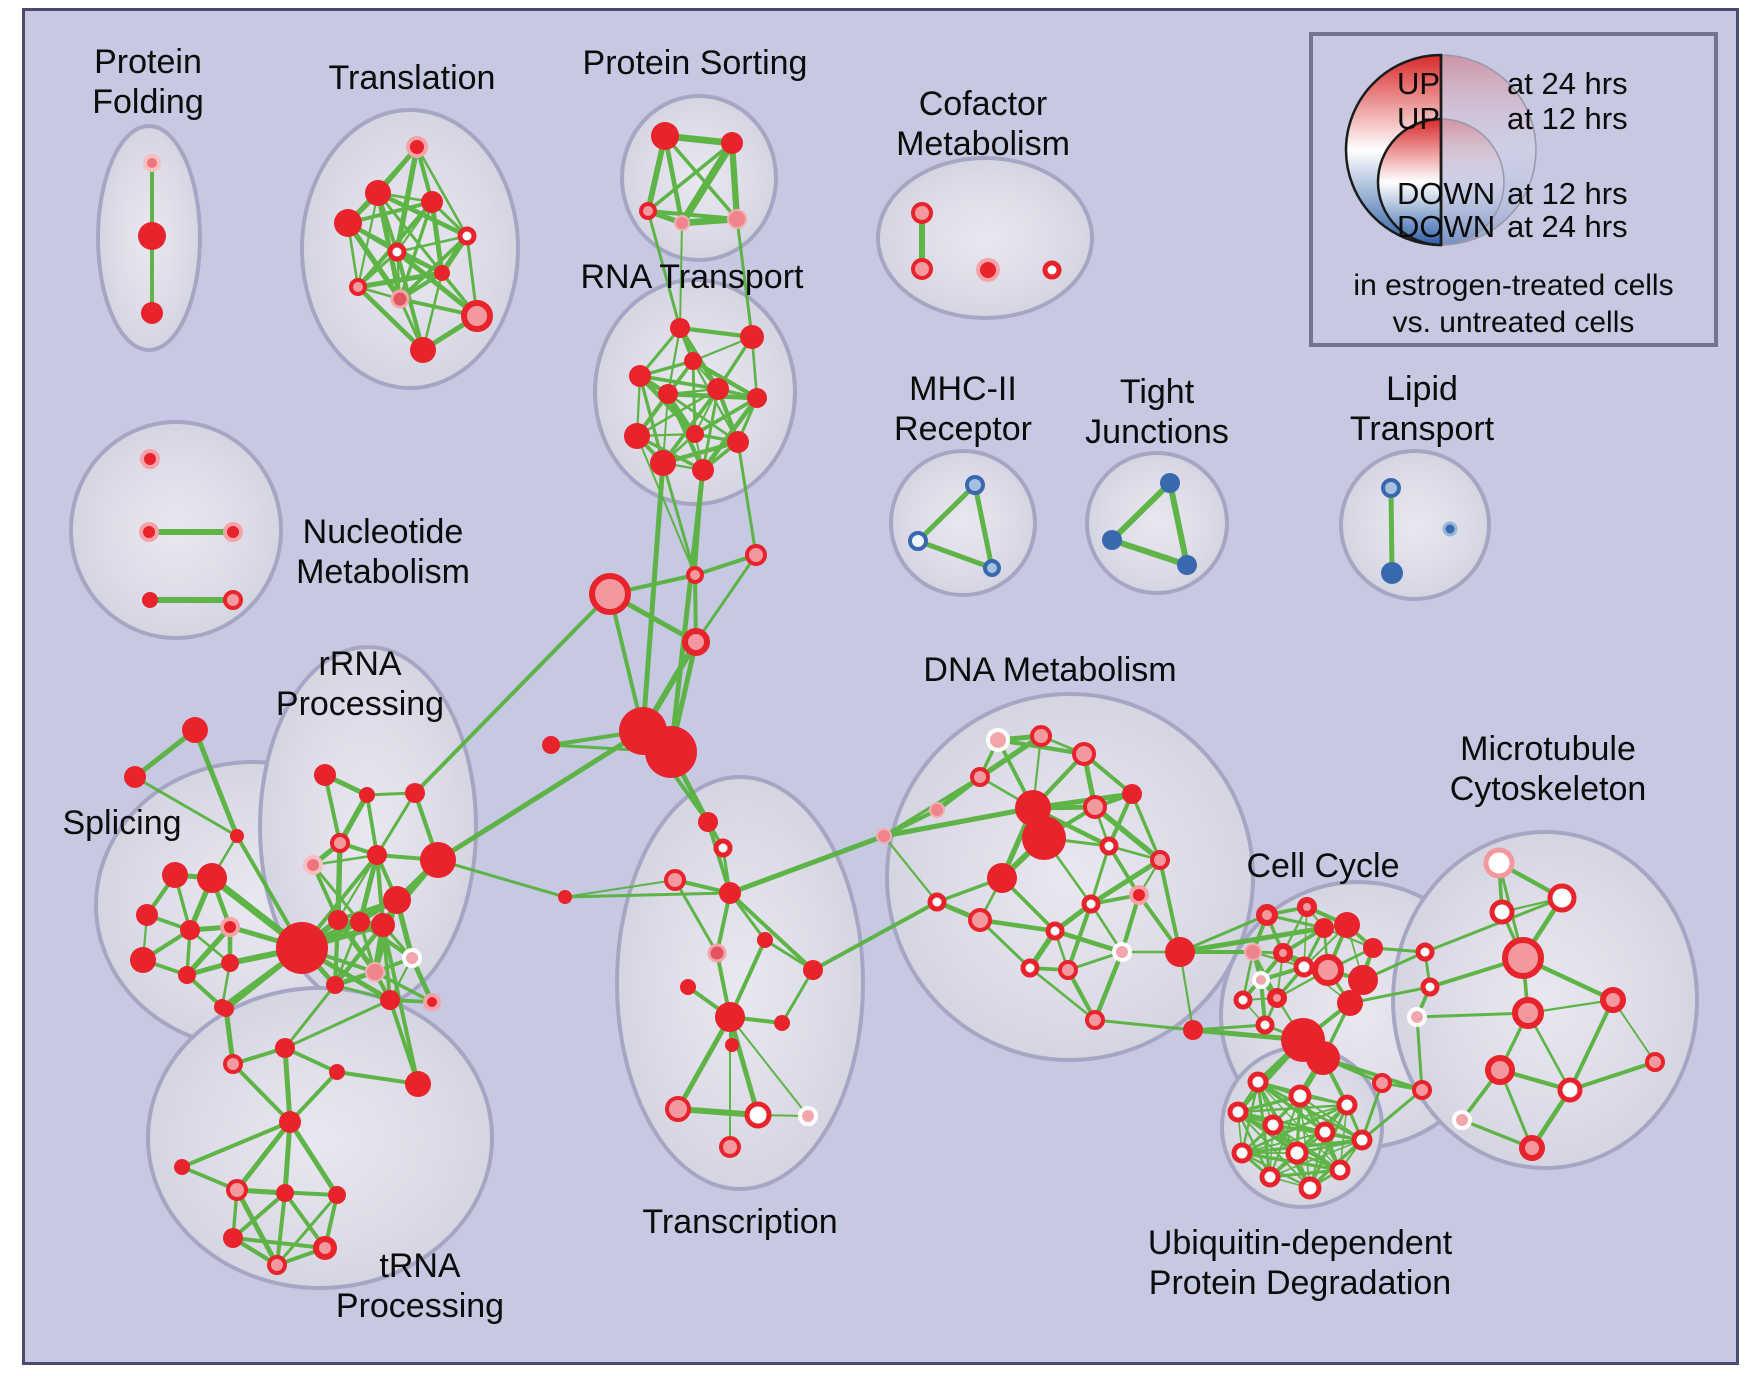 This screenshot has height=1376, width=1750. Describe the element at coordinates (1513, 322) in the screenshot. I see `legend-caption-line2: vs. untreated cells` at that location.